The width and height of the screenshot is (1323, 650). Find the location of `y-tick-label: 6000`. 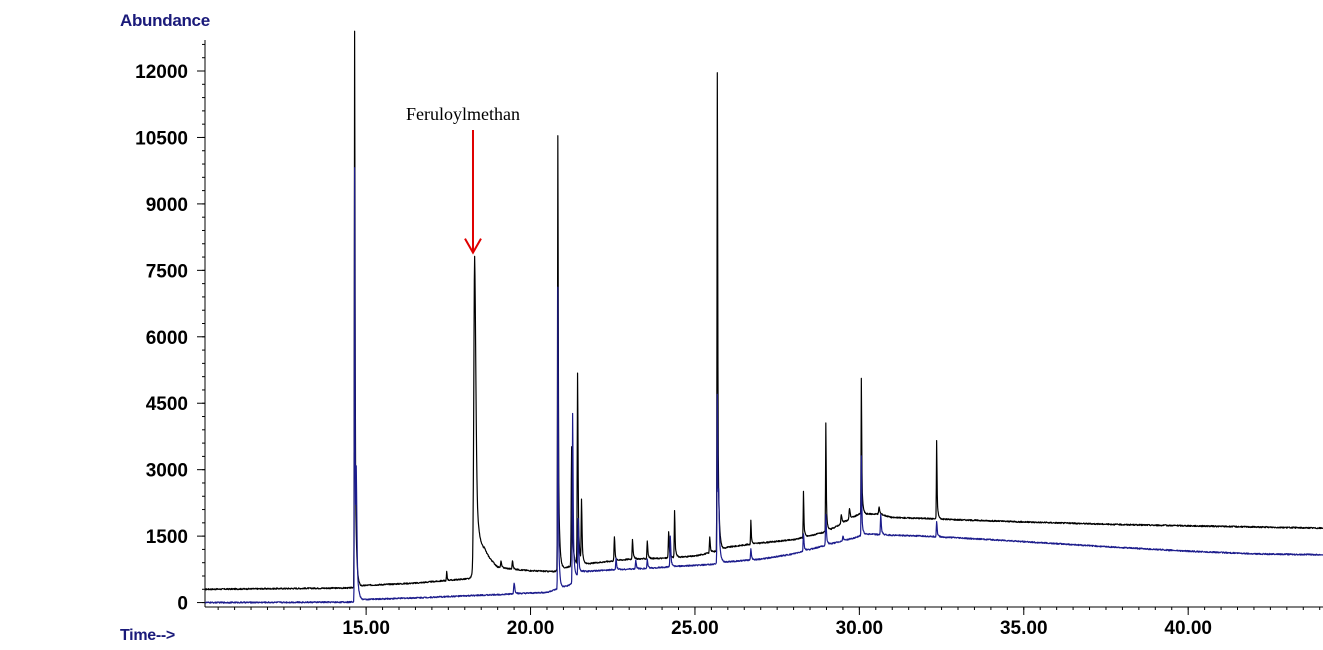

y-tick-label: 6000 is located at coordinates (167, 338).